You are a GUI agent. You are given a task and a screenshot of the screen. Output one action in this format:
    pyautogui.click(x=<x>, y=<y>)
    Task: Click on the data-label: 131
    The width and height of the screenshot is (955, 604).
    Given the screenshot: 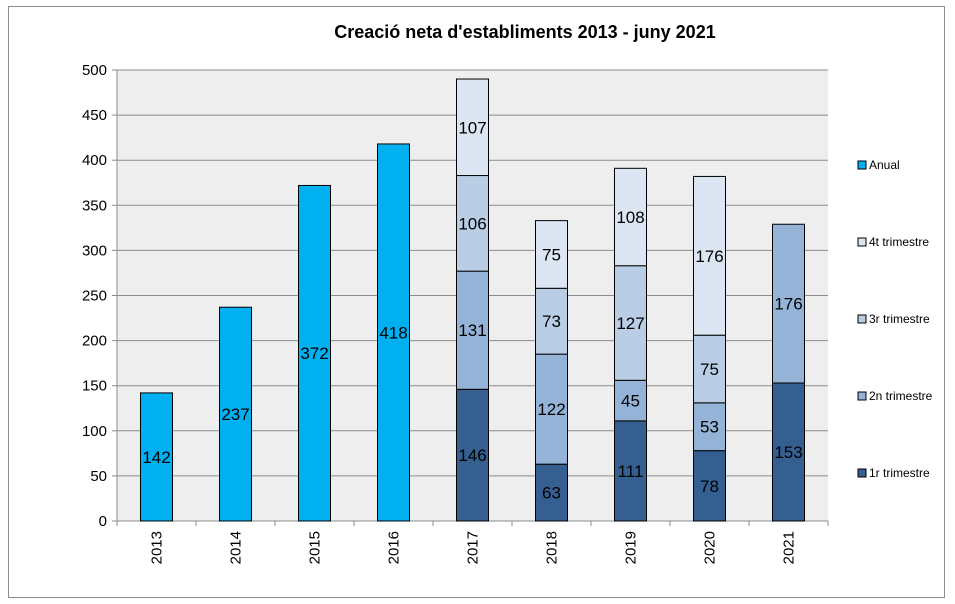 What is the action you would take?
    pyautogui.click(x=472, y=330)
    